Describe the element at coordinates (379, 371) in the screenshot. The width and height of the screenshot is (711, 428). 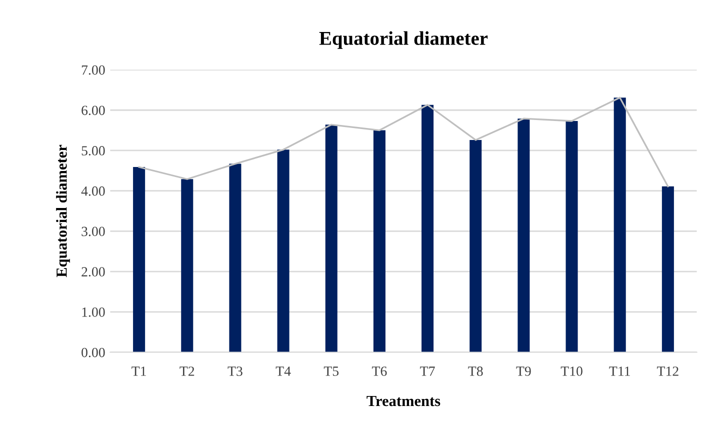
I see `x-tick-label: T6` at that location.